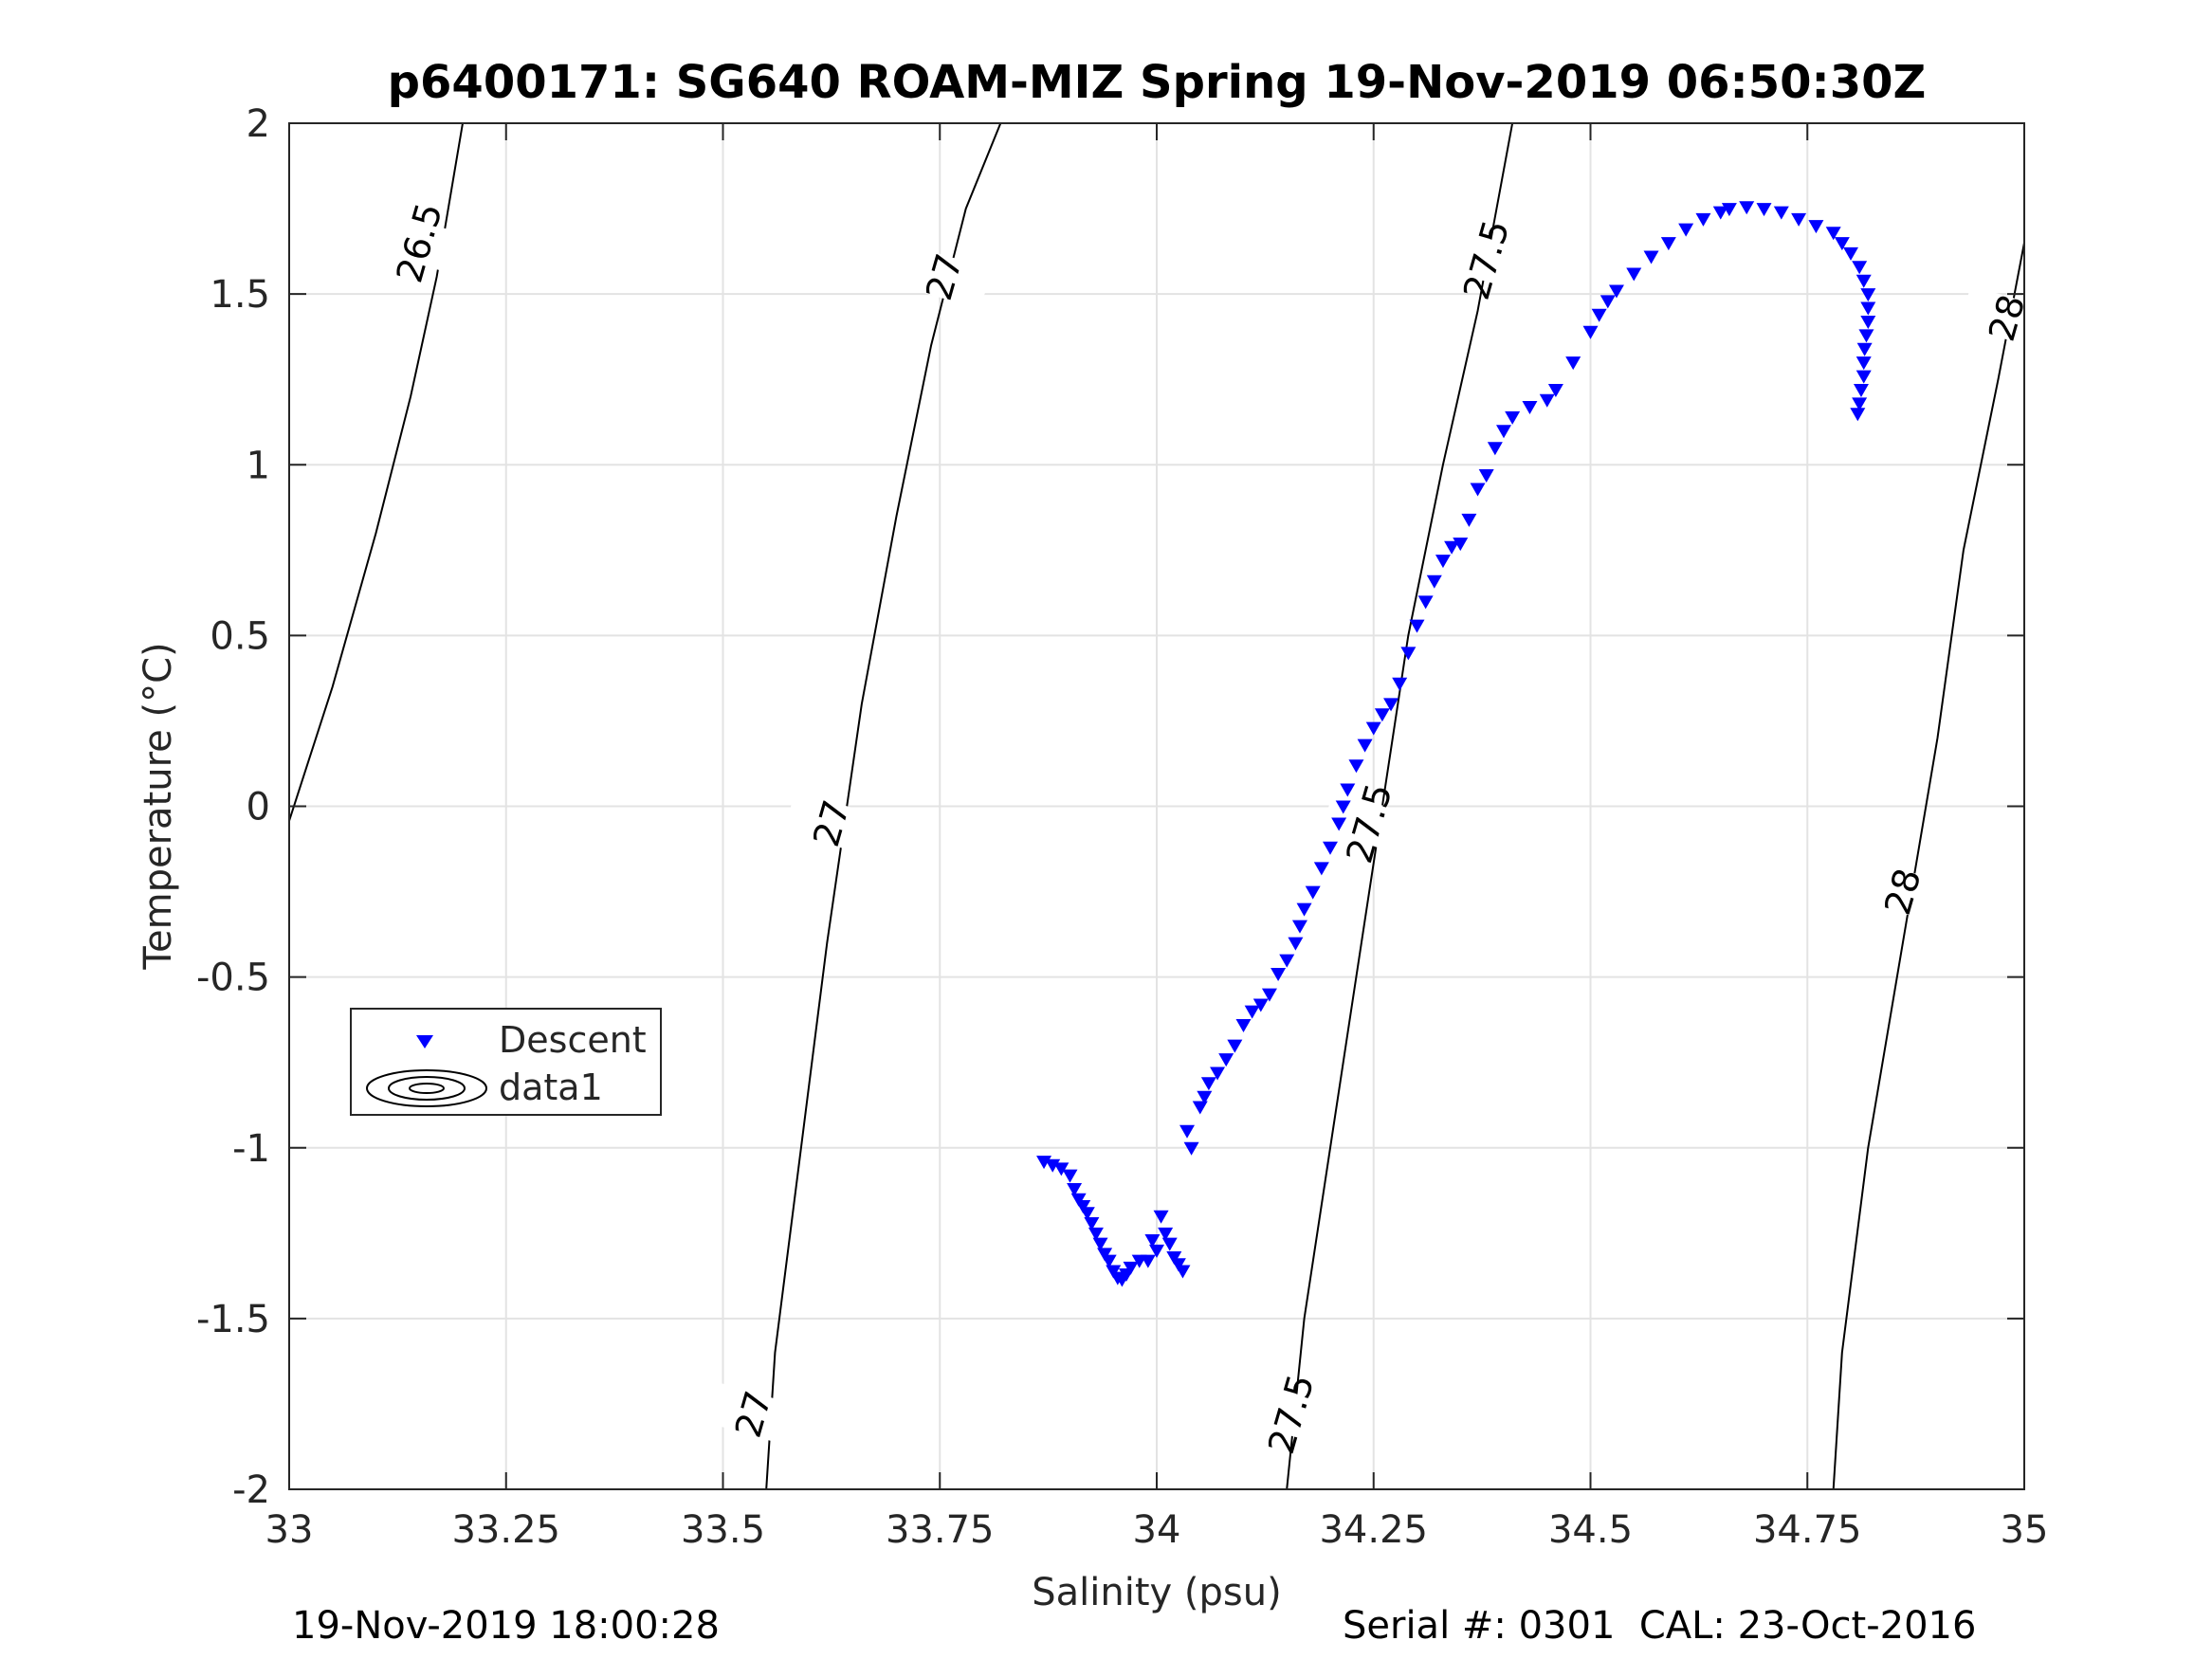  Describe the element at coordinates (1590, 1530) in the screenshot. I see `x-tick-label: 34.5` at that location.